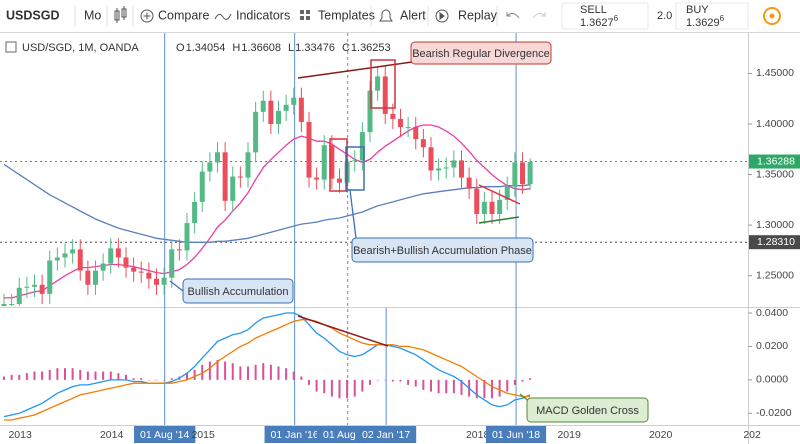  What do you see at coordinates (705, 21) in the screenshot?
I see `buy-price: 1.36296` at bounding box center [705, 21].